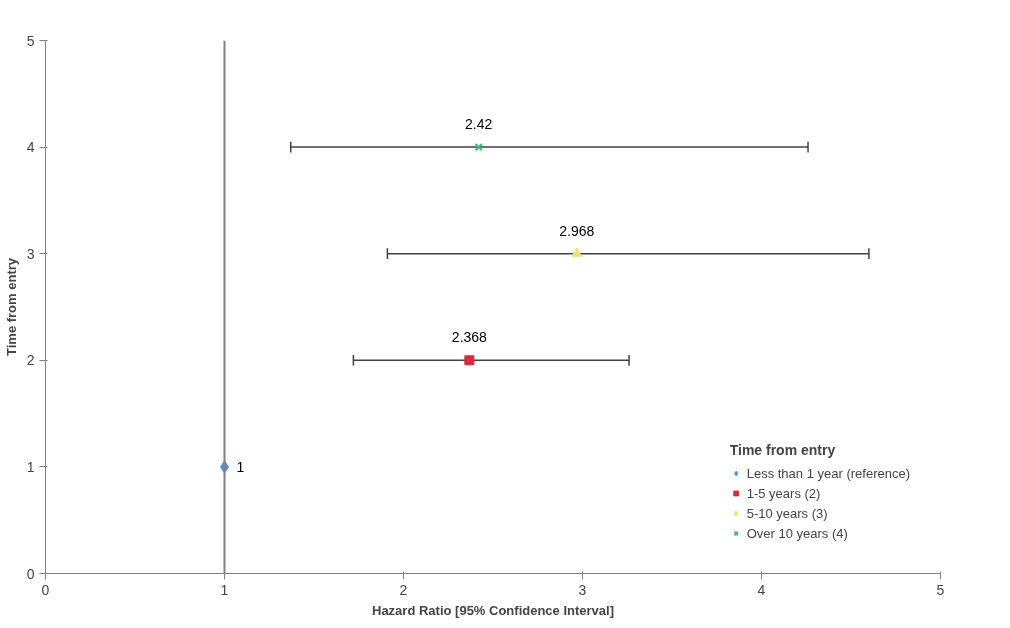 The width and height of the screenshot is (1010, 628). What do you see at coordinates (783, 450) in the screenshot?
I see `legend-title: Time from entry` at bounding box center [783, 450].